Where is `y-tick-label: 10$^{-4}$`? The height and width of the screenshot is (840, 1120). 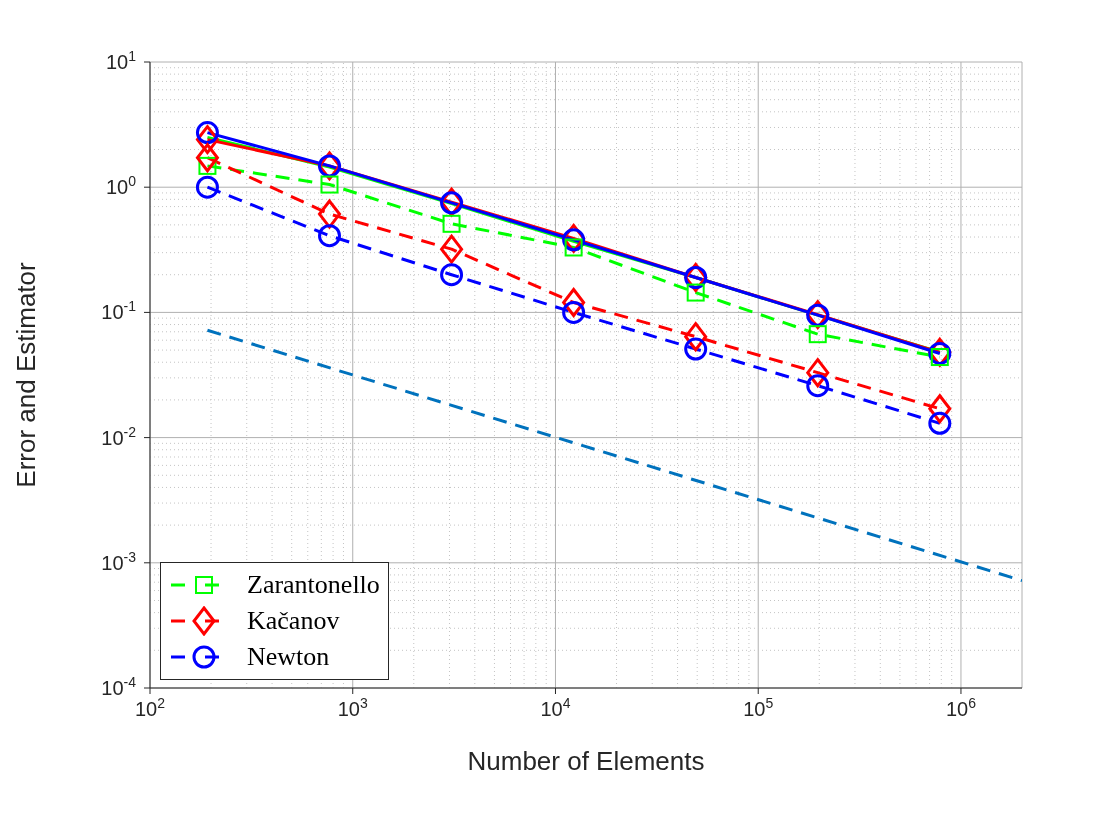
y-tick-label: 10$^{-4}$ is located at coordinates (119, 686).